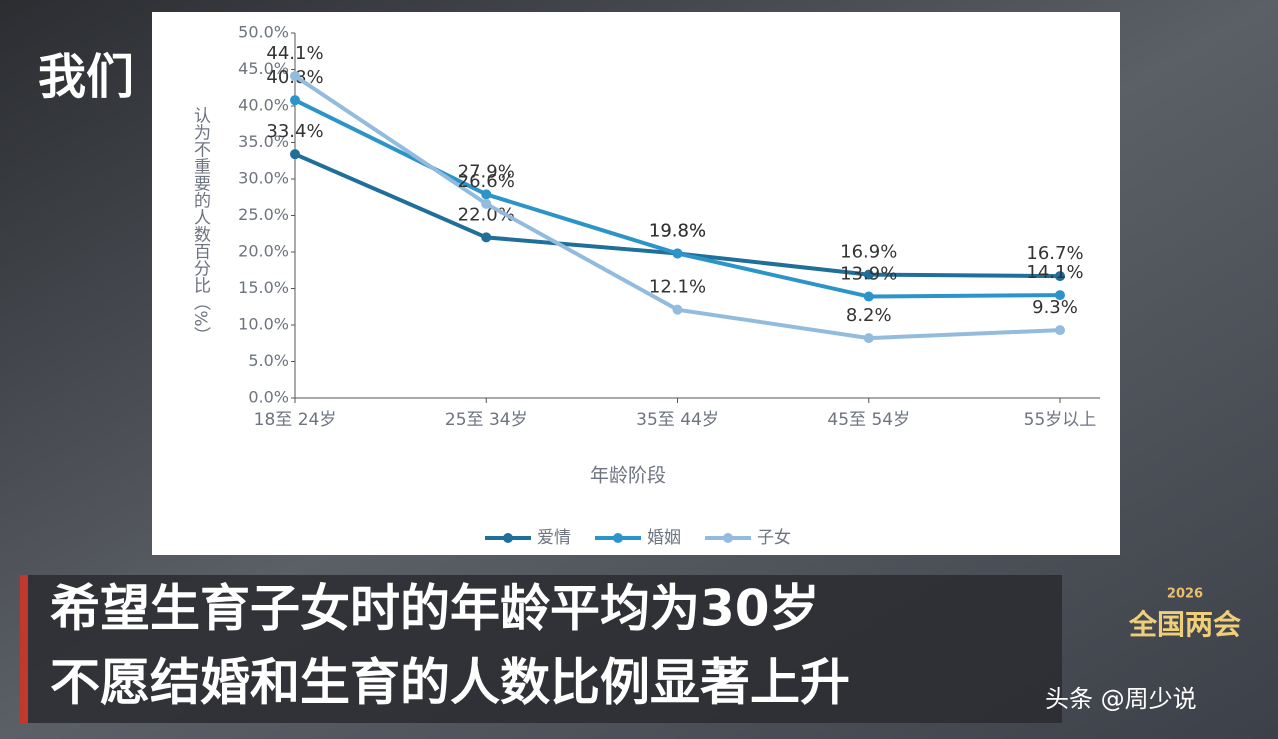 The image size is (1278, 739). What do you see at coordinates (450, 683) in the screenshot?
I see `subtitle-line: 不愿结婚和生育的人数比例显著上升` at bounding box center [450, 683].